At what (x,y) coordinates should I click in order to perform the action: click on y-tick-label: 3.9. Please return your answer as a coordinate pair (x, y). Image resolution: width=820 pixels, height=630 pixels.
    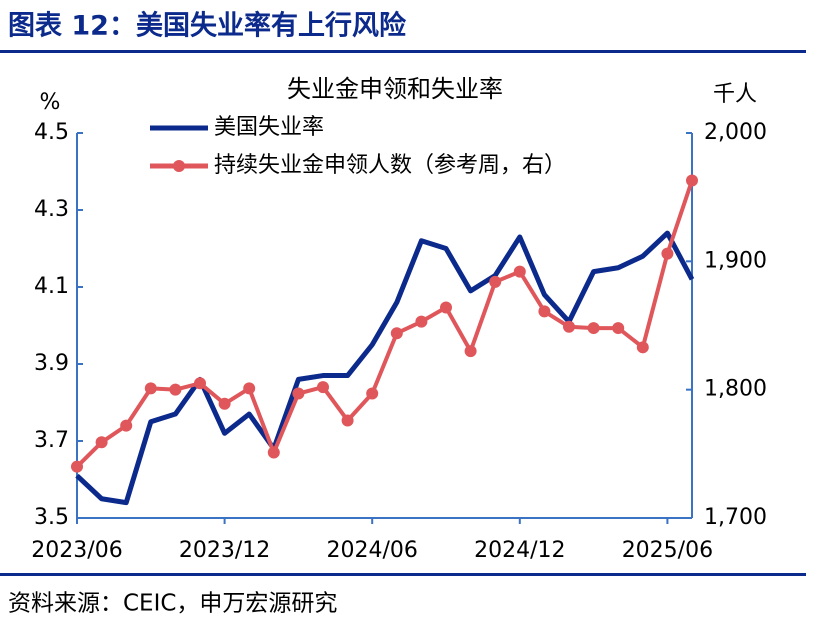
    Looking at the image, I should click on (51, 363).